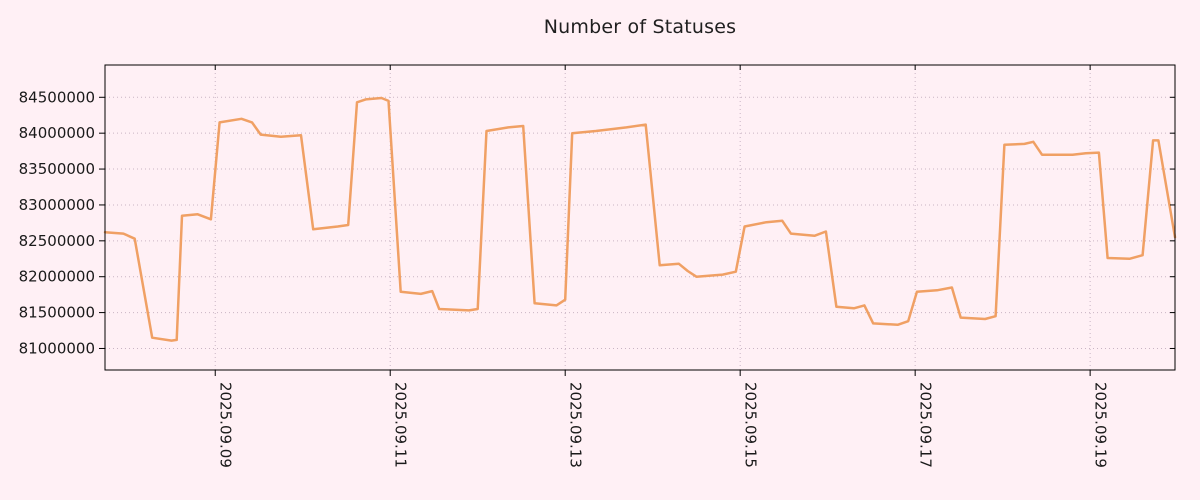 This screenshot has width=1200, height=500. Describe the element at coordinates (226, 425) in the screenshot. I see `x-tick-label: 2025.09.09` at that location.